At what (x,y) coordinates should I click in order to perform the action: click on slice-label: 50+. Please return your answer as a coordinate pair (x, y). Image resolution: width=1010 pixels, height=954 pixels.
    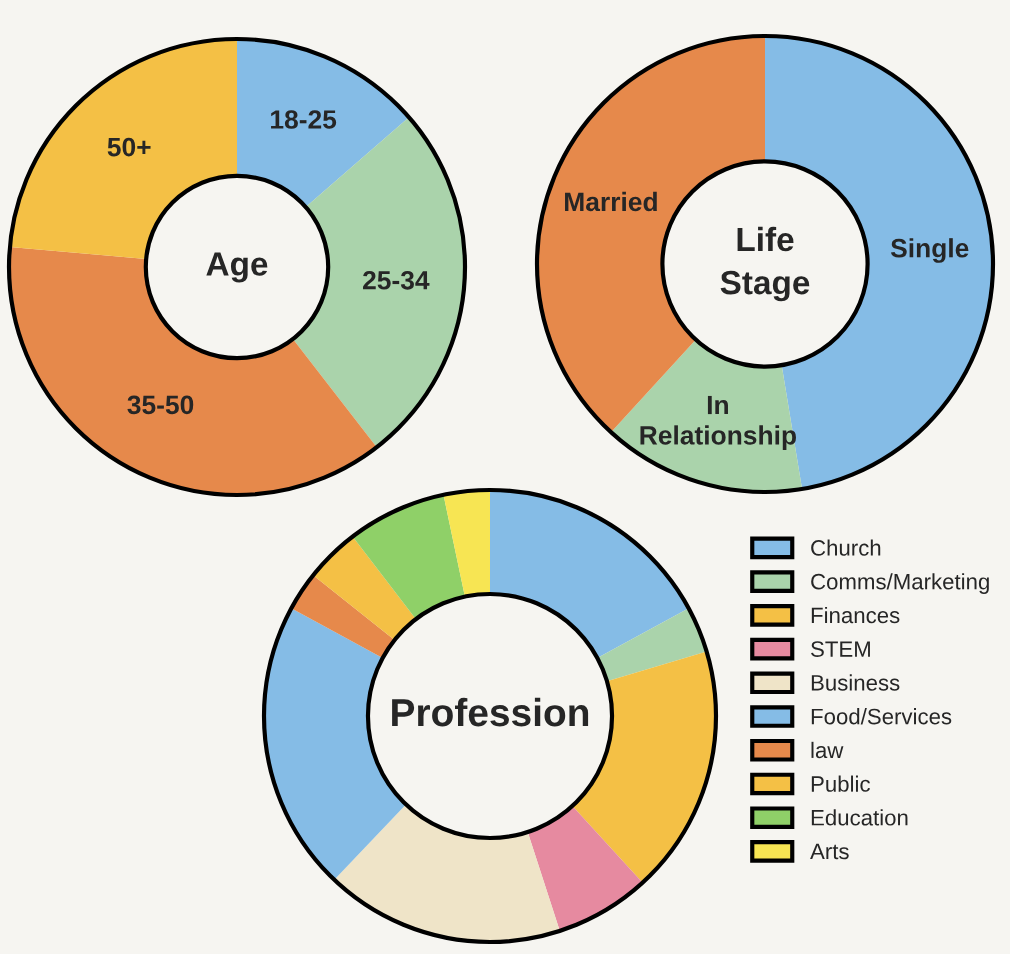
    Looking at the image, I should click on (129, 147).